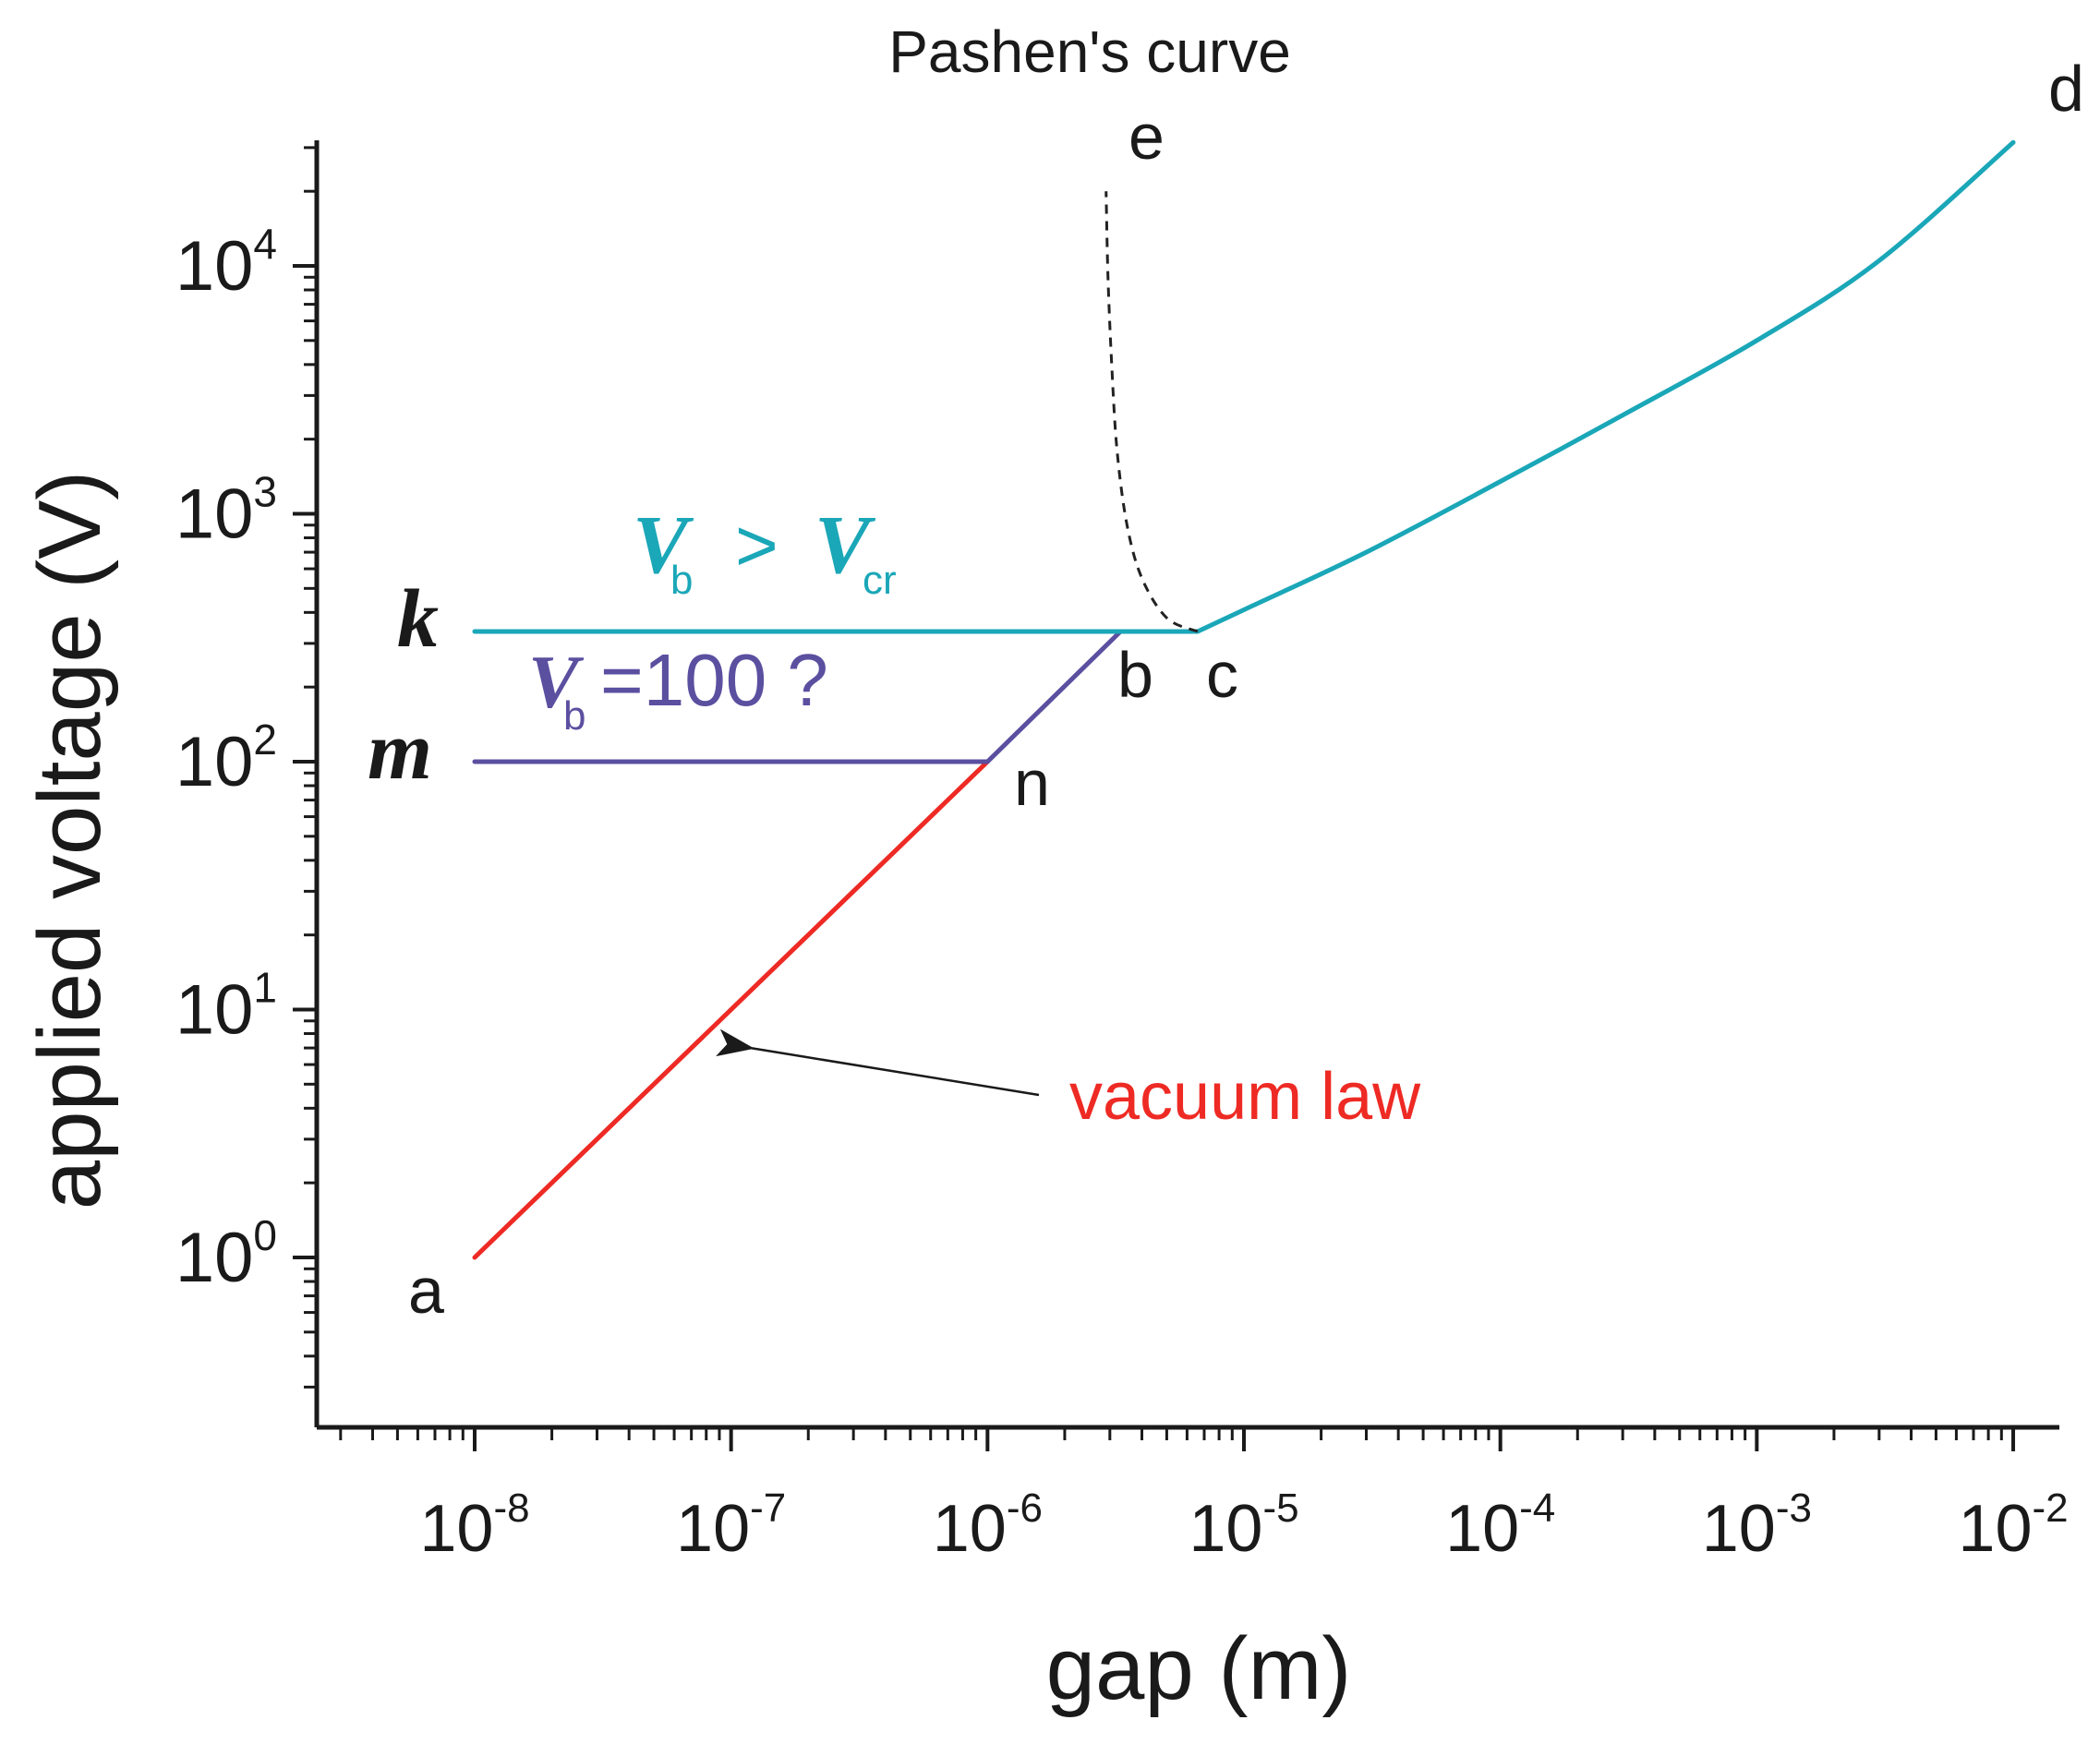 This screenshot has width=2100, height=1744. What do you see at coordinates (1032, 783) in the screenshot?
I see `point-label-n: n` at bounding box center [1032, 783].